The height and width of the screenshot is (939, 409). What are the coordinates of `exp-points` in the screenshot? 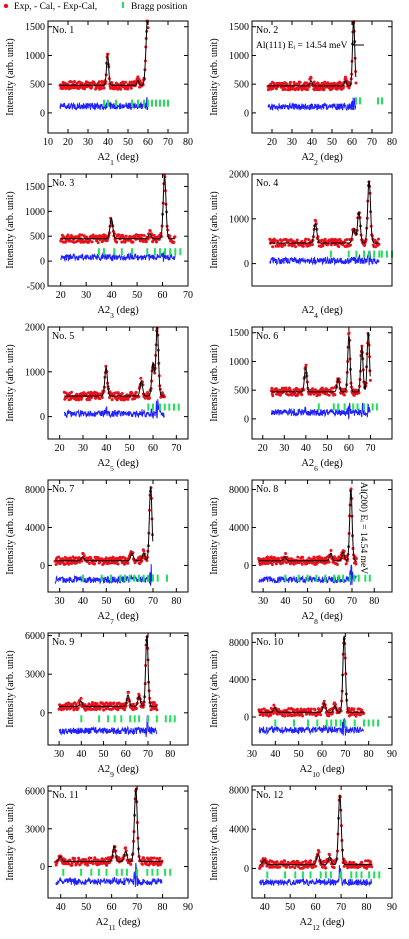 It's located at (311, 677).